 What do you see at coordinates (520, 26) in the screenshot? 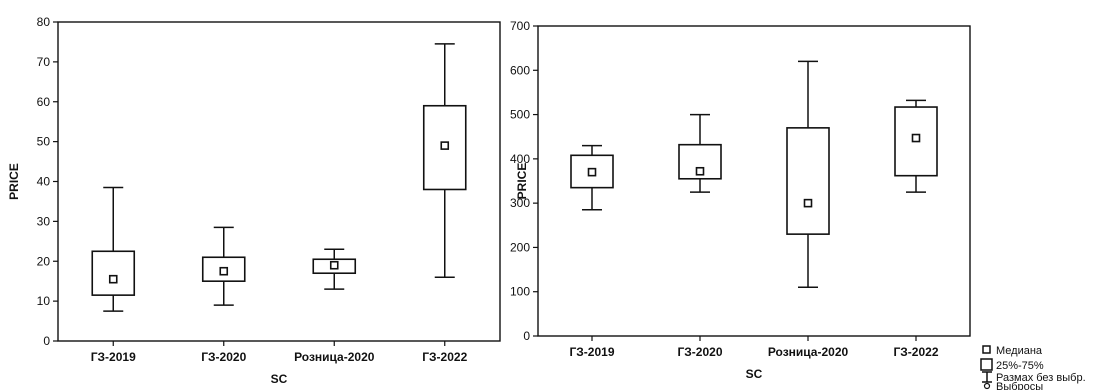
I see `y-tick-label: 700` at bounding box center [520, 26].